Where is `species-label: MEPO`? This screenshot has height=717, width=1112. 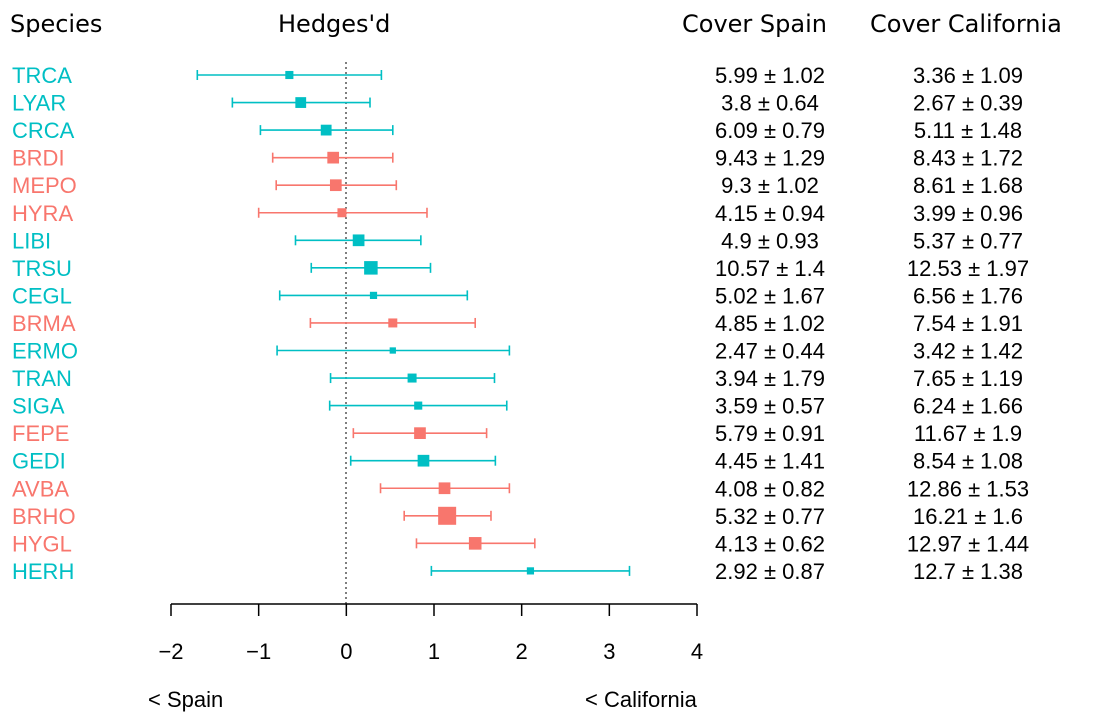
species-label: MEPO is located at coordinates (44, 185).